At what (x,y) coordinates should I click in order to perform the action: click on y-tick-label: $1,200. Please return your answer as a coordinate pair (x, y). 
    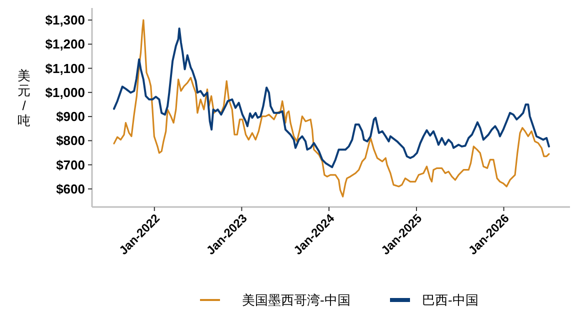
    Looking at the image, I should click on (65, 44).